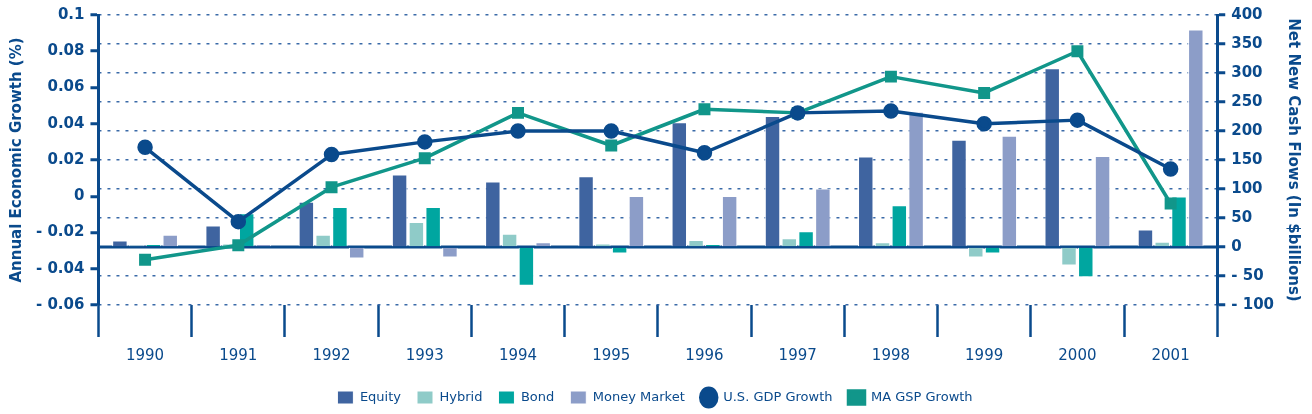 This screenshot has width=1312, height=414. I want to click on y2-axis-title: Net New Cash Flows (In $billions), so click(1294, 160).